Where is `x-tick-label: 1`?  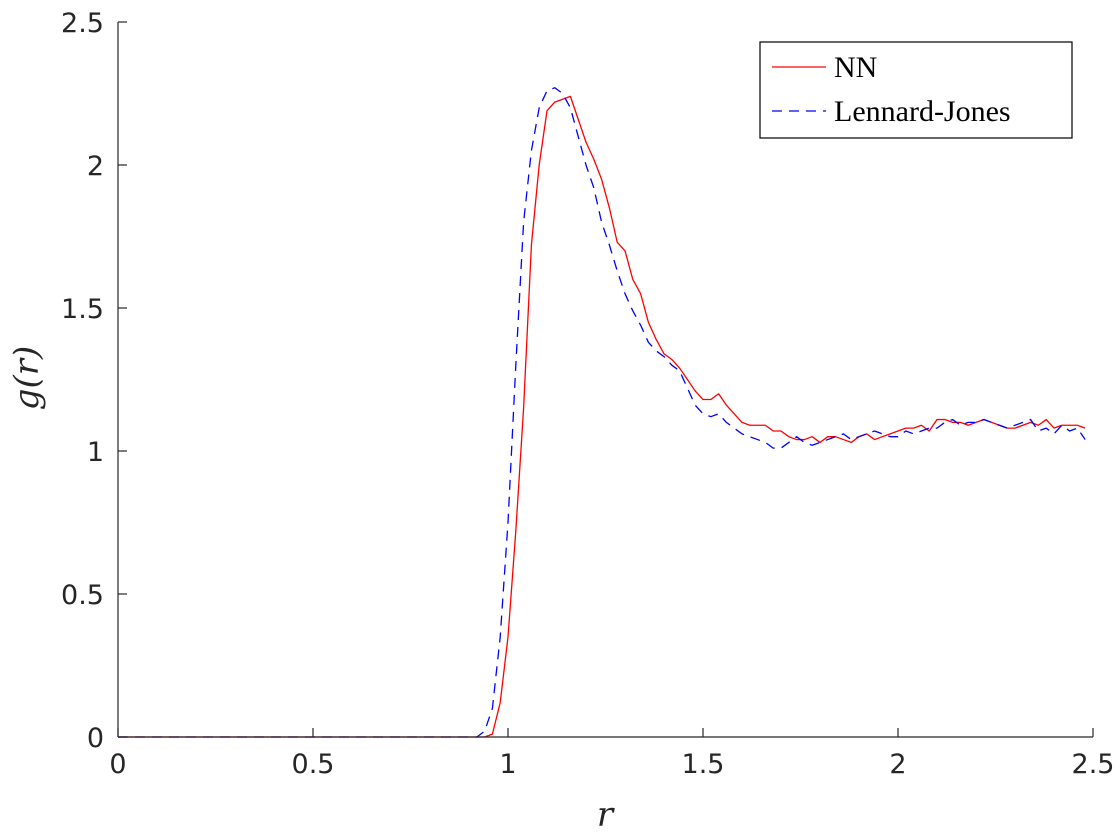 x-tick-label: 1 is located at coordinates (507, 764).